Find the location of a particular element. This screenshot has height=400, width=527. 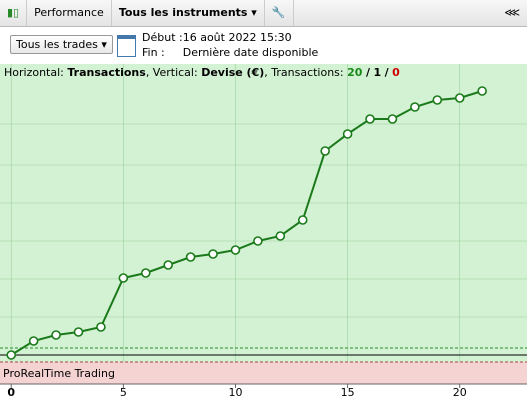

x-tick-label: 20 is located at coordinates (460, 392).